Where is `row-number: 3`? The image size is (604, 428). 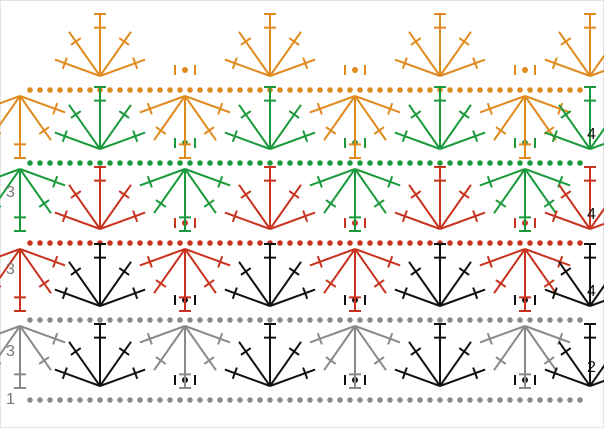 row-number: 3 is located at coordinates (10, 351).